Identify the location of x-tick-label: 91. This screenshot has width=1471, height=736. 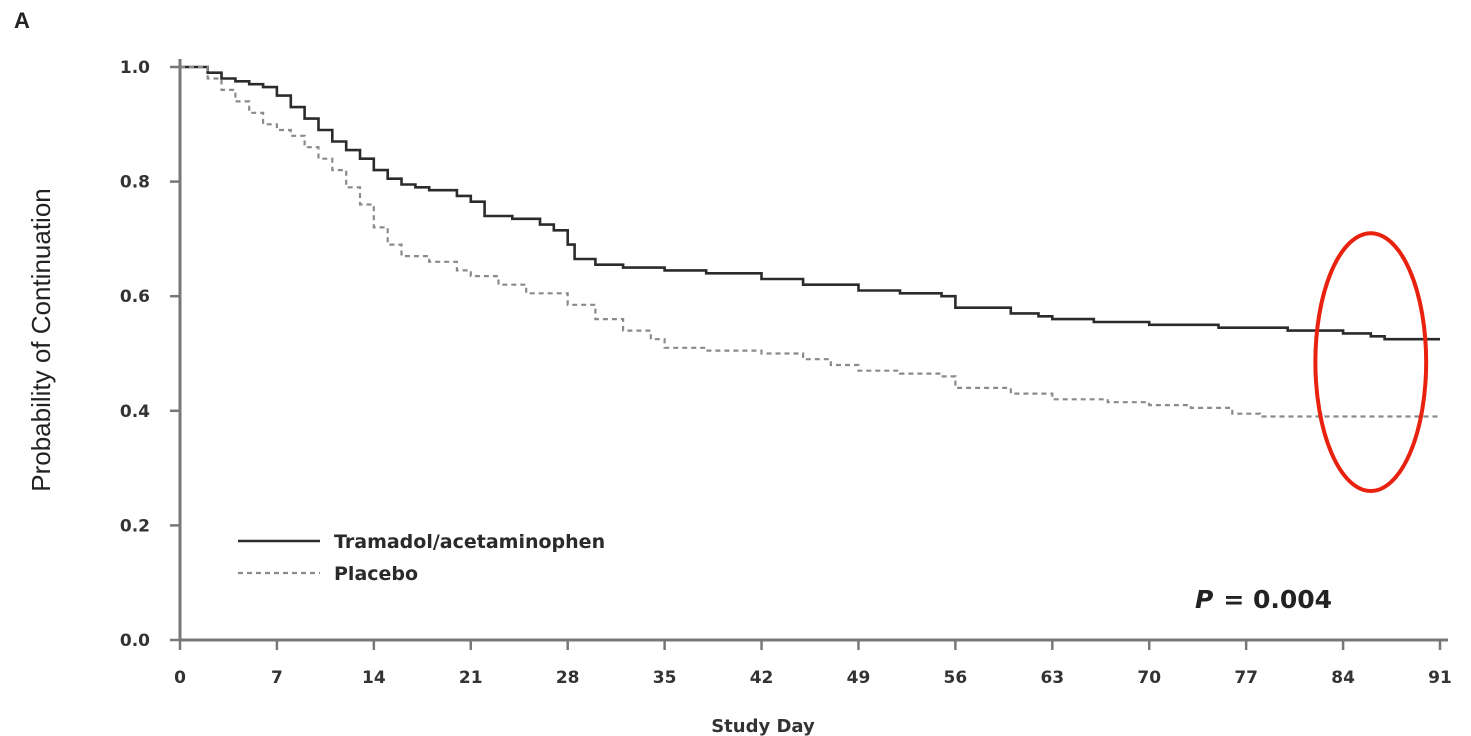
(1440, 678).